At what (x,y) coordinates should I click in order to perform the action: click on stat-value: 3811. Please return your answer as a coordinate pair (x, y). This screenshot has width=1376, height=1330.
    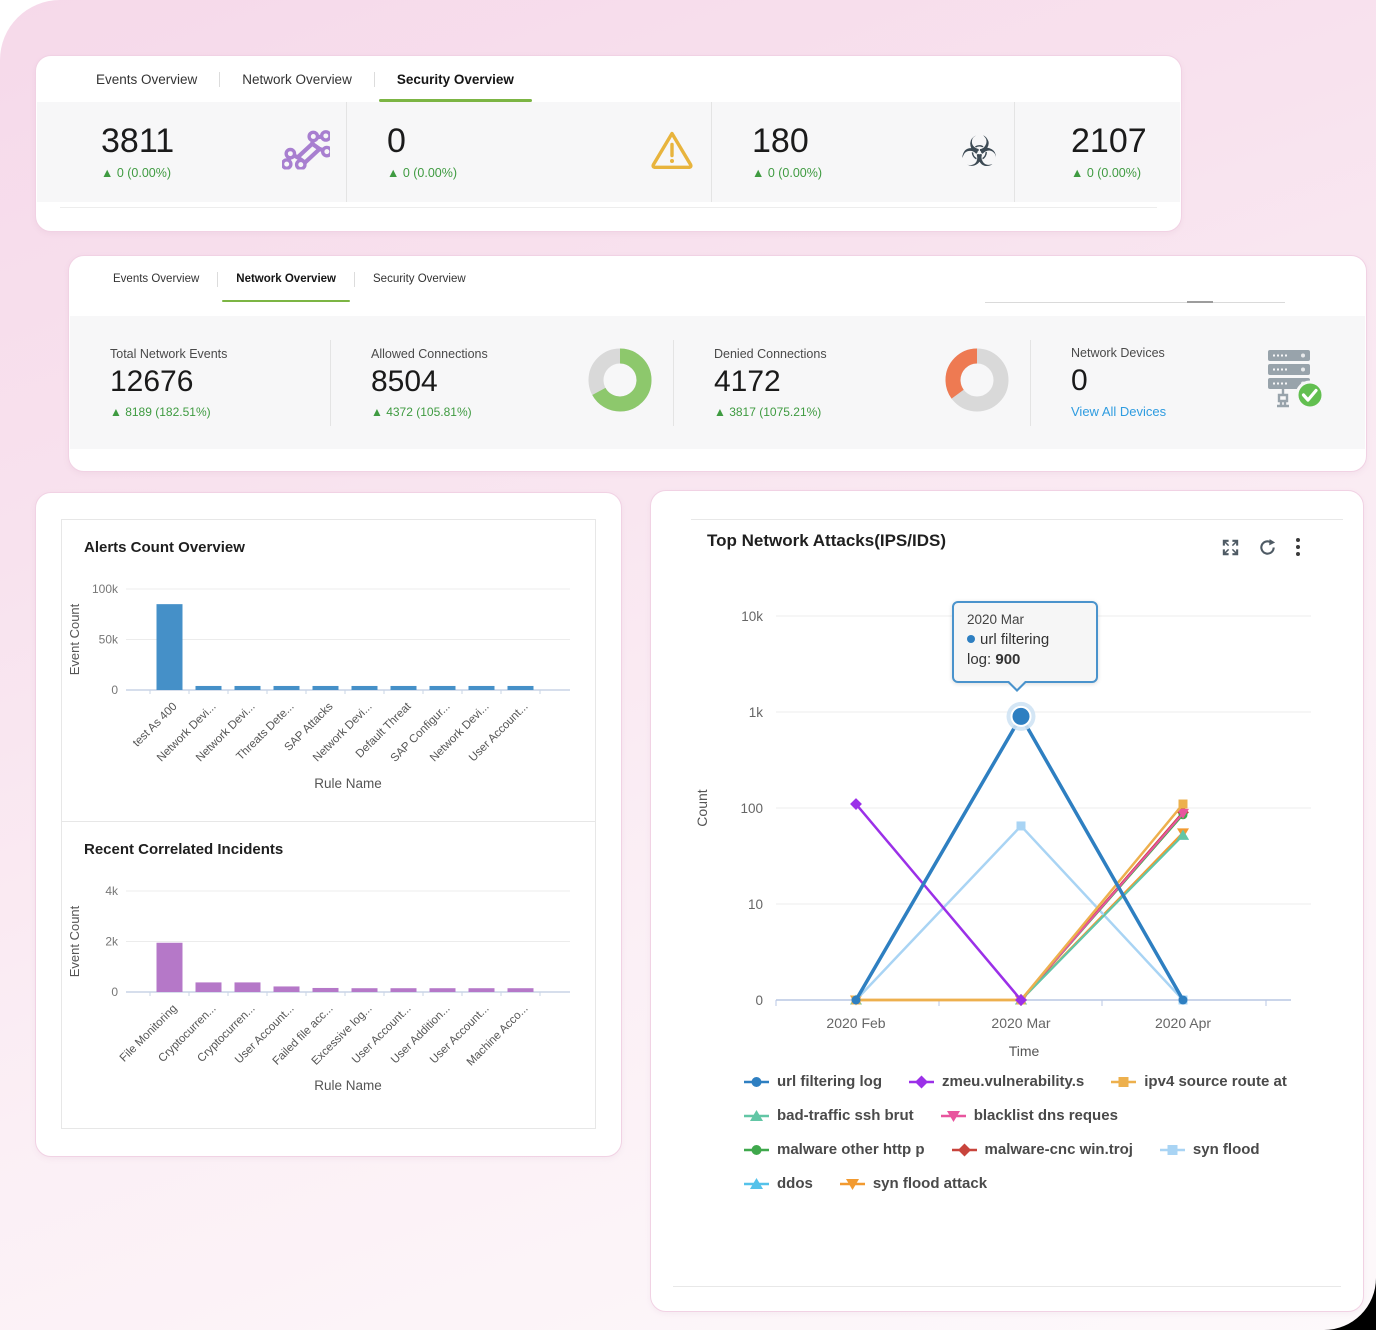
    Looking at the image, I should click on (138, 141).